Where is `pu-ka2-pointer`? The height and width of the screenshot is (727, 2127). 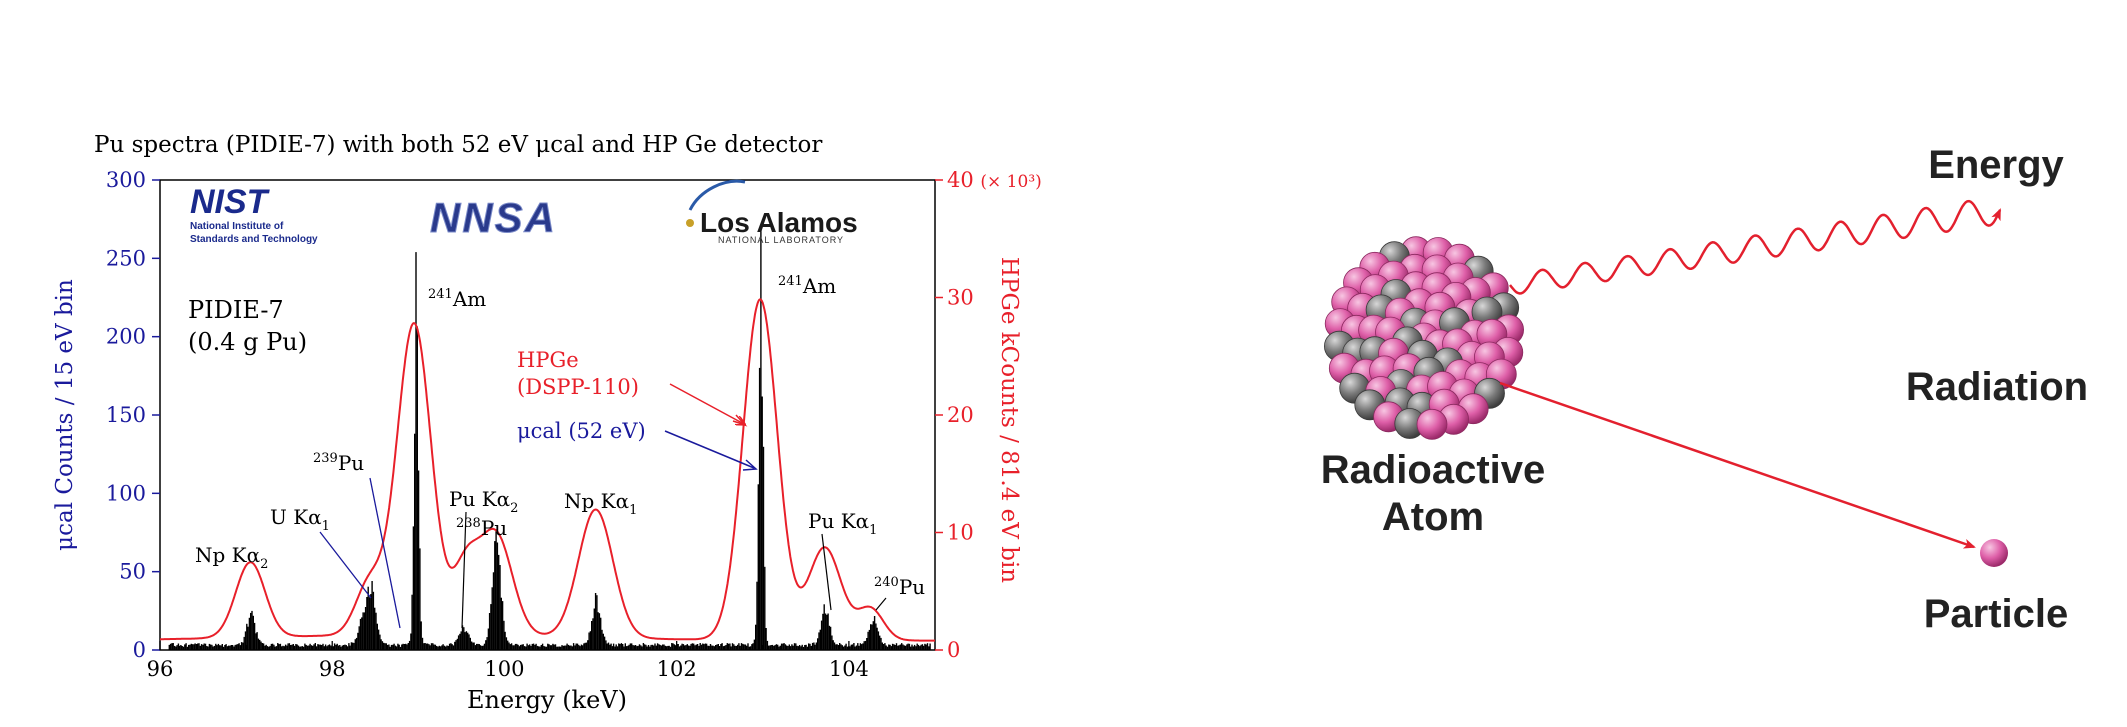 pu-ka2-pointer is located at coordinates (464, 570).